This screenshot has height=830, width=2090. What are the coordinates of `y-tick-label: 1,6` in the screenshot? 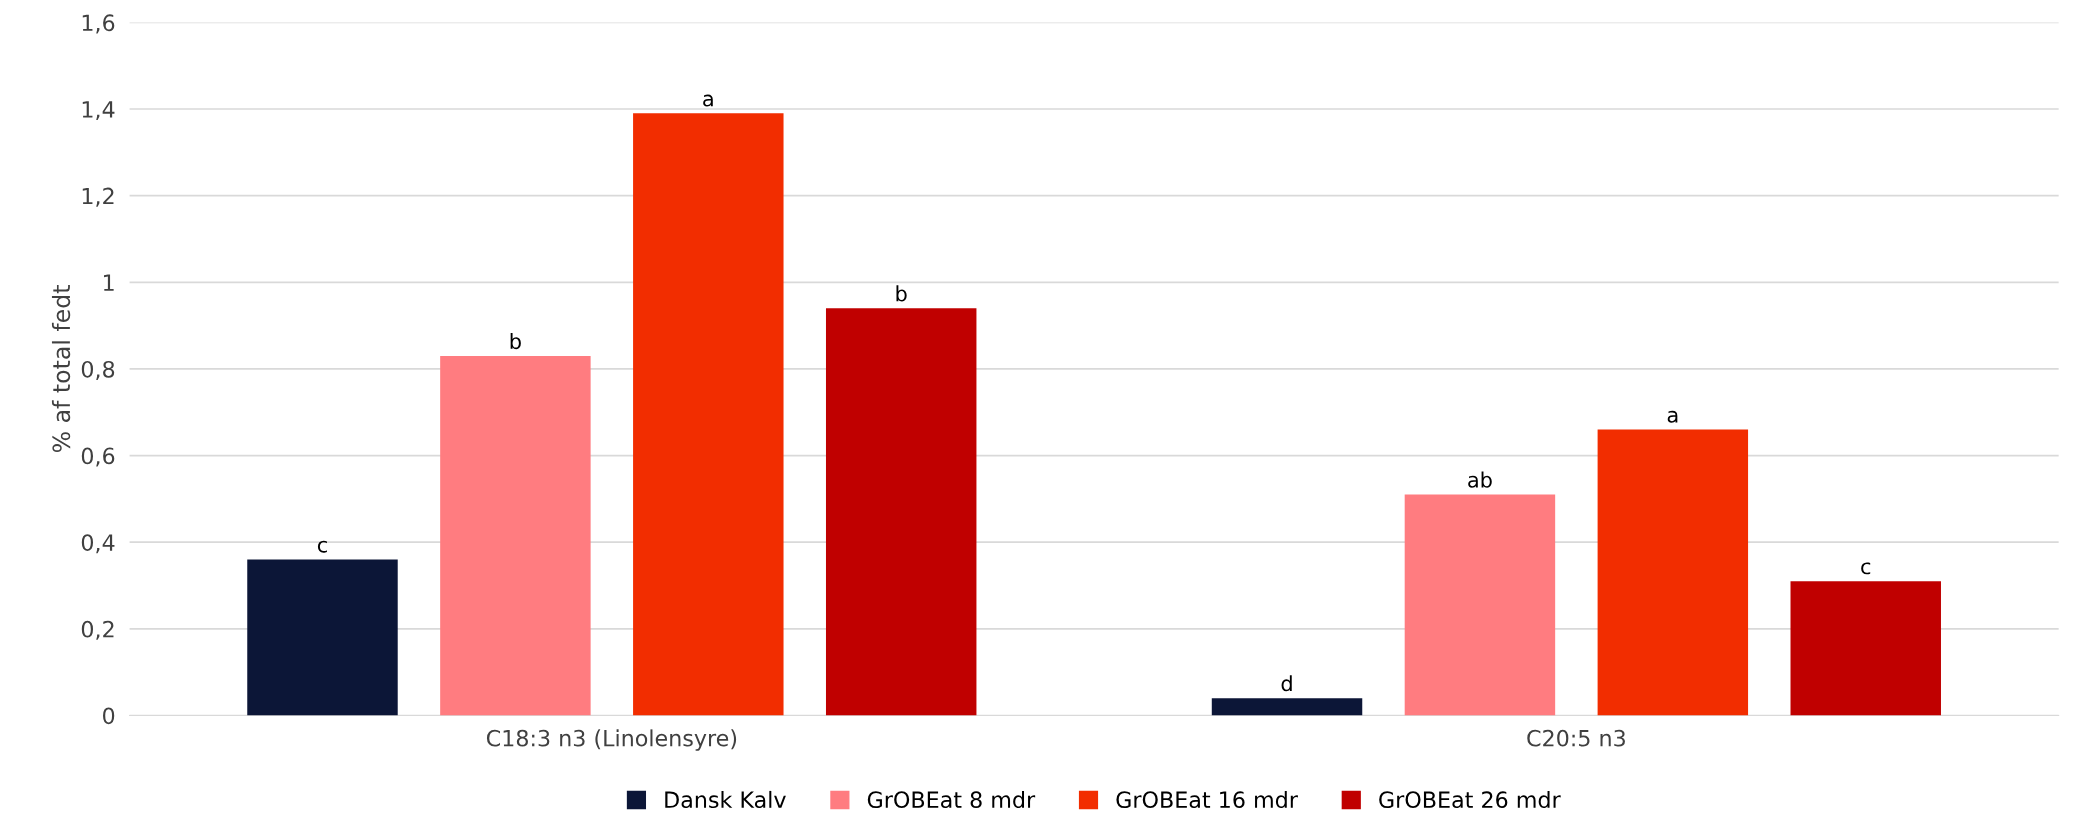 It's located at (98, 24).